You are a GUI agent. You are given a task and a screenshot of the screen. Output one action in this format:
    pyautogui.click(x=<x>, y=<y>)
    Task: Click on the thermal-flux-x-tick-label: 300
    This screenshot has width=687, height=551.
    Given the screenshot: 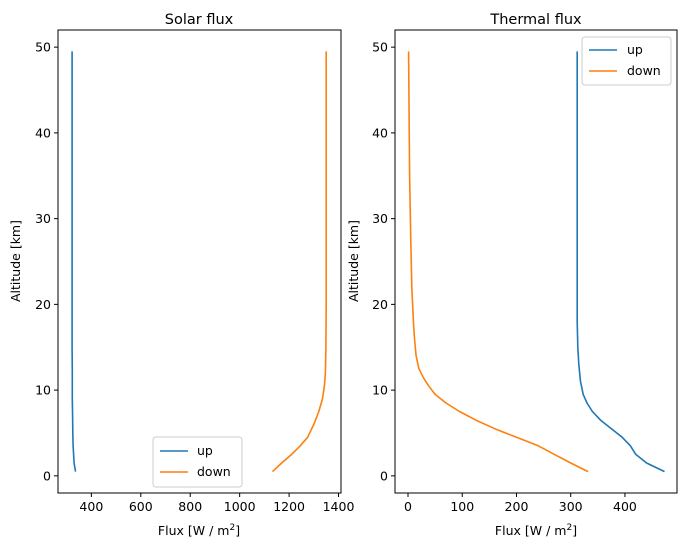 What is the action you would take?
    pyautogui.click(x=571, y=506)
    